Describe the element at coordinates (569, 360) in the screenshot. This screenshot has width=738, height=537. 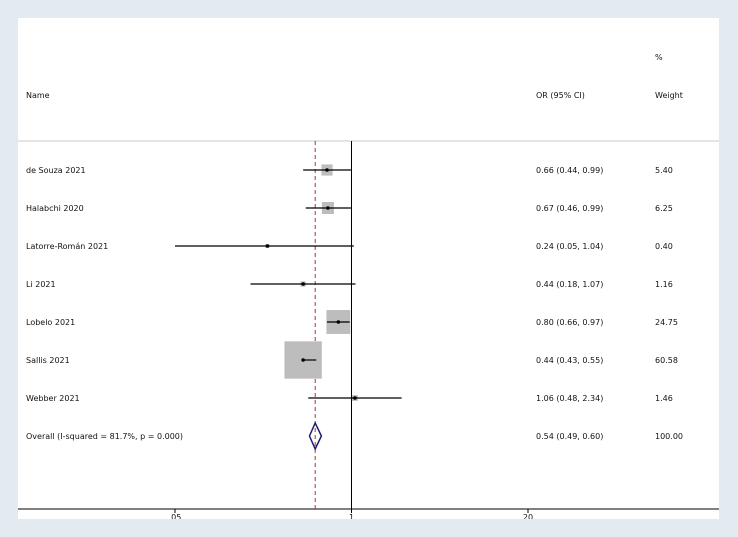
I see `study-or-ci: 0.44 (0.43, 0.55)` at that location.